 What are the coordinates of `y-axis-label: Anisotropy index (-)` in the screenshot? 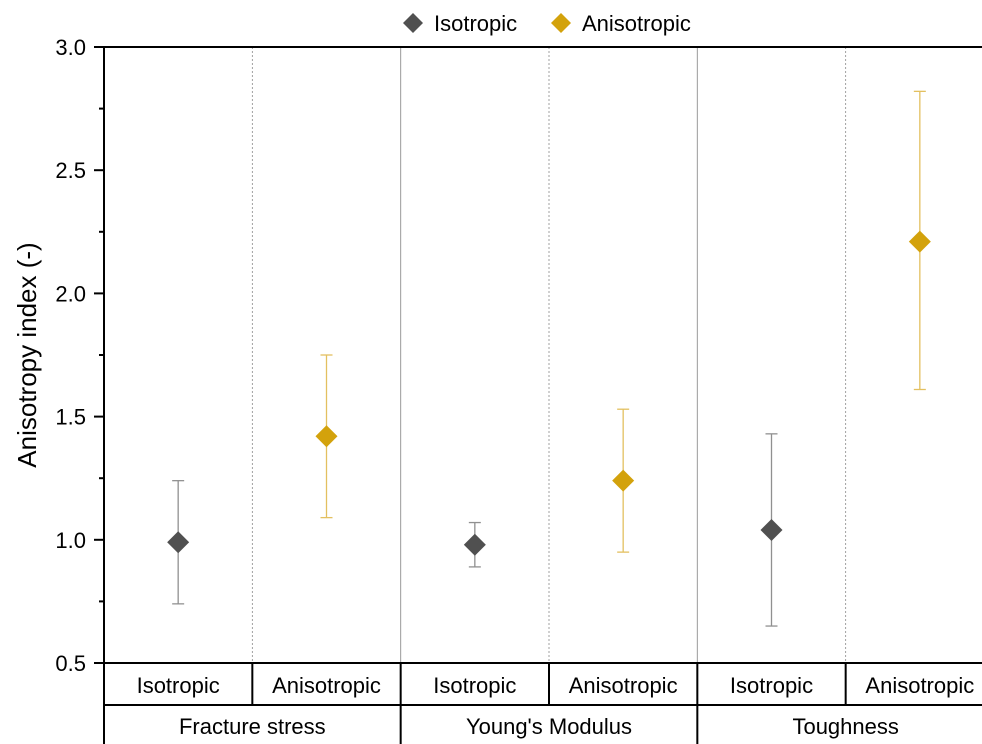 It's located at (27, 354).